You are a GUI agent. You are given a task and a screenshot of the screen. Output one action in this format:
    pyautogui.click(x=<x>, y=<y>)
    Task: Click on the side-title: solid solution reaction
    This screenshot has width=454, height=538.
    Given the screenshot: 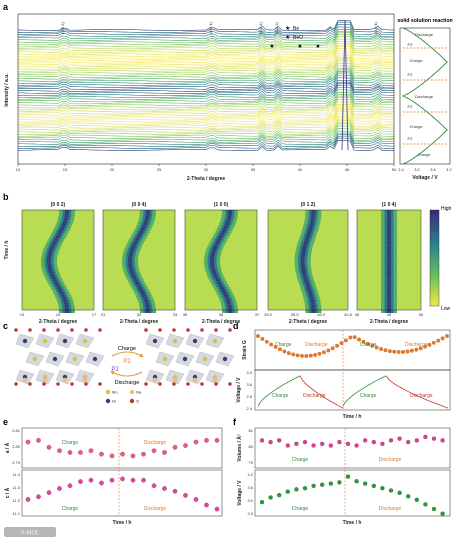 What is the action you would take?
    pyautogui.click(x=424, y=21)
    